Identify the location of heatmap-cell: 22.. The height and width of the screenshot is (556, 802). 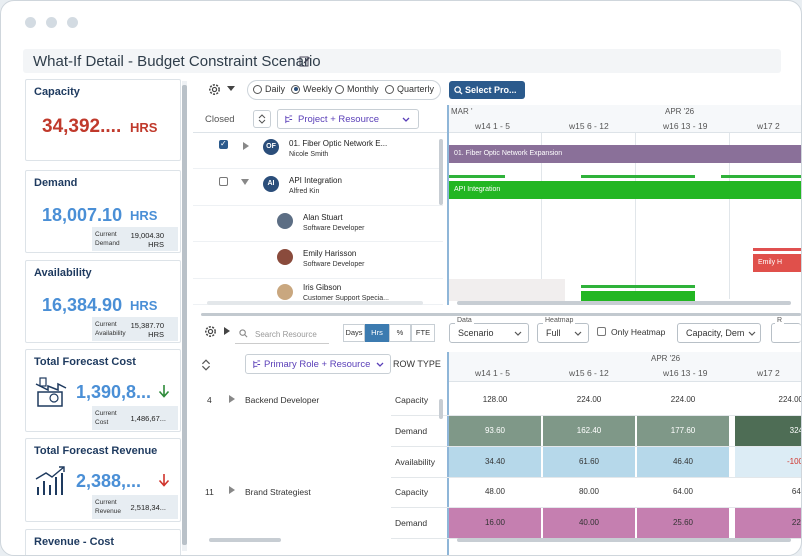
(768, 523).